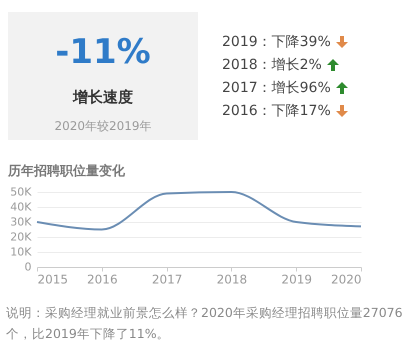 The height and width of the screenshot is (348, 411). Describe the element at coordinates (66, 171) in the screenshot. I see `chart-title: 历年招聘职位量变化` at that location.